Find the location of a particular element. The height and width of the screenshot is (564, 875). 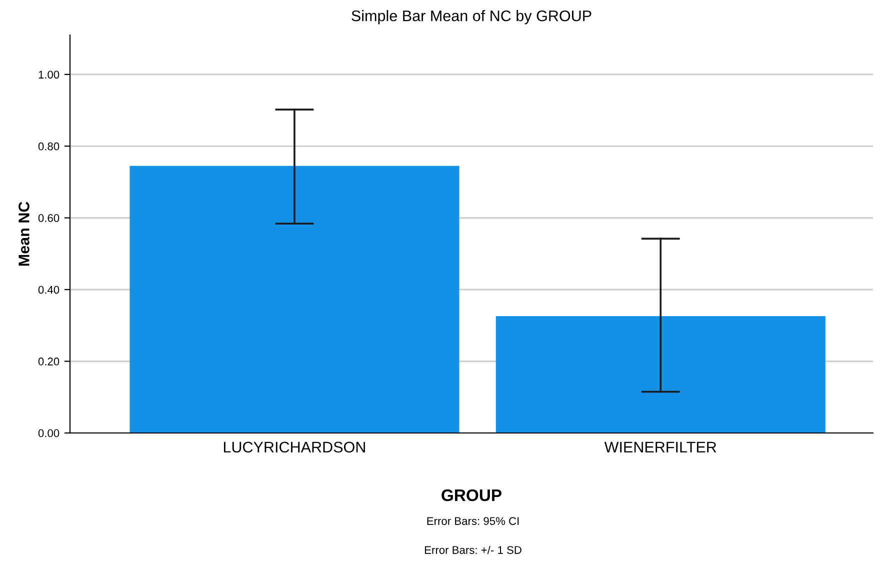

y-tick-label: 0.00 is located at coordinates (49, 433).